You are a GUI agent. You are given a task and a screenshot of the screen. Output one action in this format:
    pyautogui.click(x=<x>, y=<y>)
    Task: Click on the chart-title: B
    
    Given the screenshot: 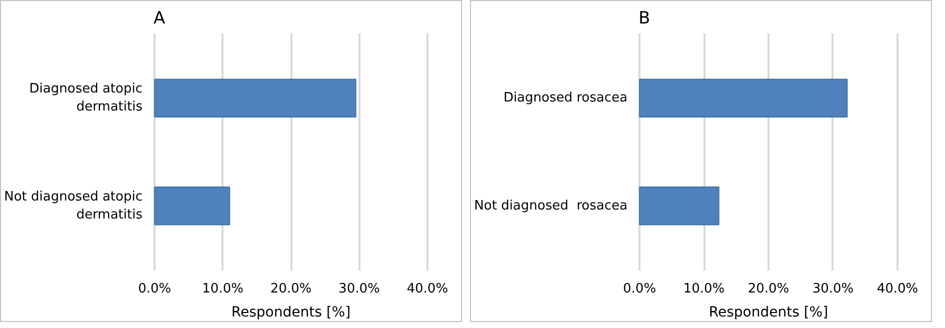 What is the action you would take?
    pyautogui.click(x=644, y=18)
    